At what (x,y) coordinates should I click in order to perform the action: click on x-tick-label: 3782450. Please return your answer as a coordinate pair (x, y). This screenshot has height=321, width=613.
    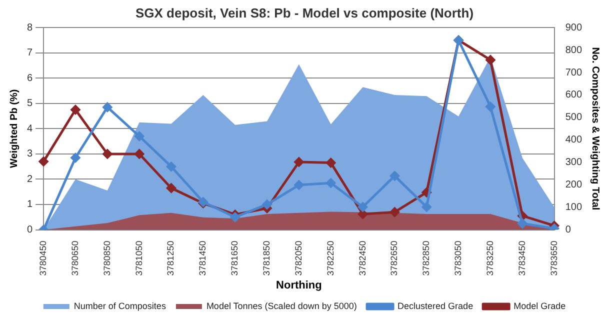
    Looking at the image, I should click on (362, 258).